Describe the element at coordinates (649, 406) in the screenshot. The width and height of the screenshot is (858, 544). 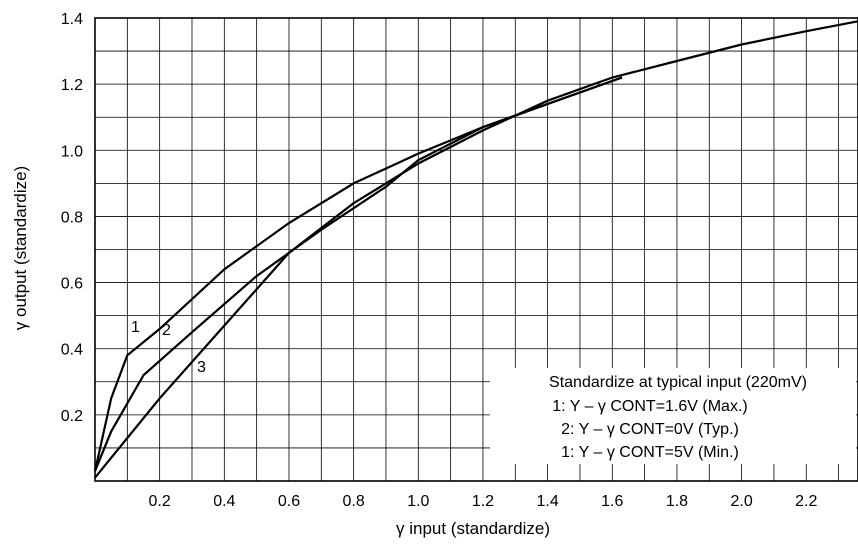
I see `legend-entry-1: 1: Y – γ CONT=1.6V (Max.)` at that location.